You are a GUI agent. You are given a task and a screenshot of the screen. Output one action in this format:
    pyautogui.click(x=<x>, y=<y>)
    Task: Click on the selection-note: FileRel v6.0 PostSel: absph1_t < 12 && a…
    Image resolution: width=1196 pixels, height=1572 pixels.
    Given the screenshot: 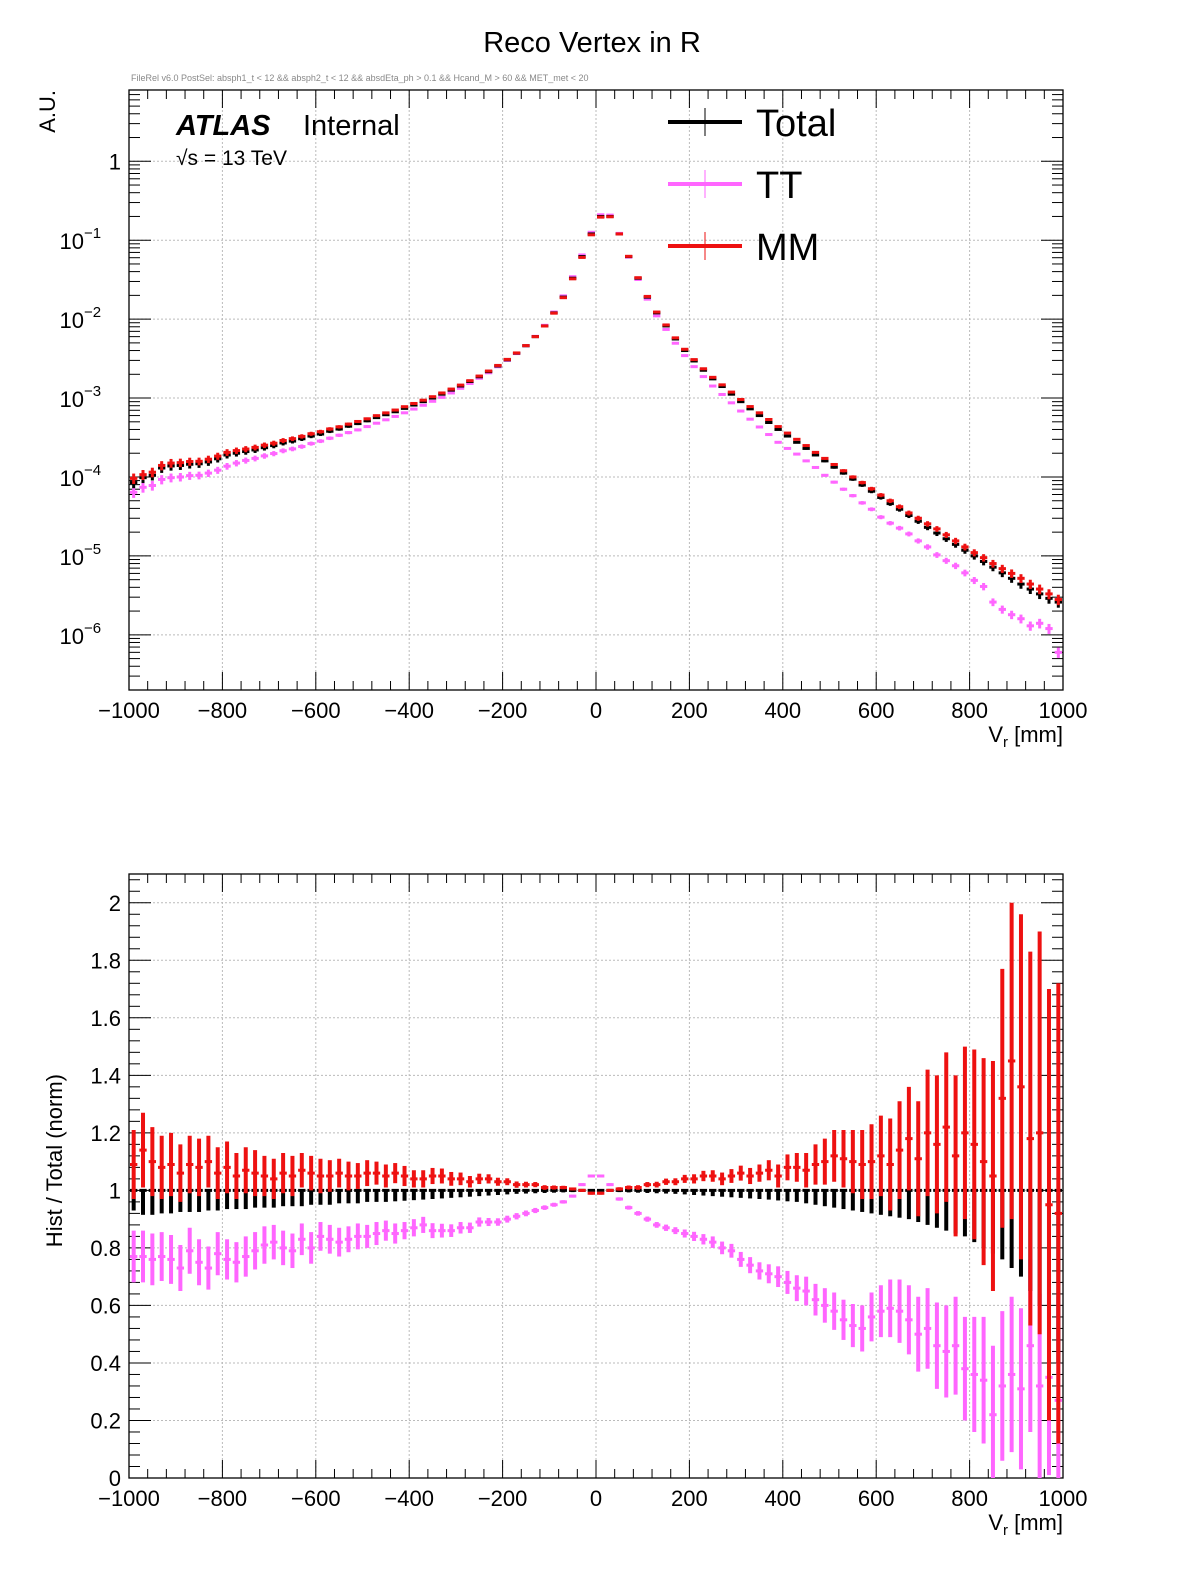 What is the action you would take?
    pyautogui.click(x=360, y=78)
    